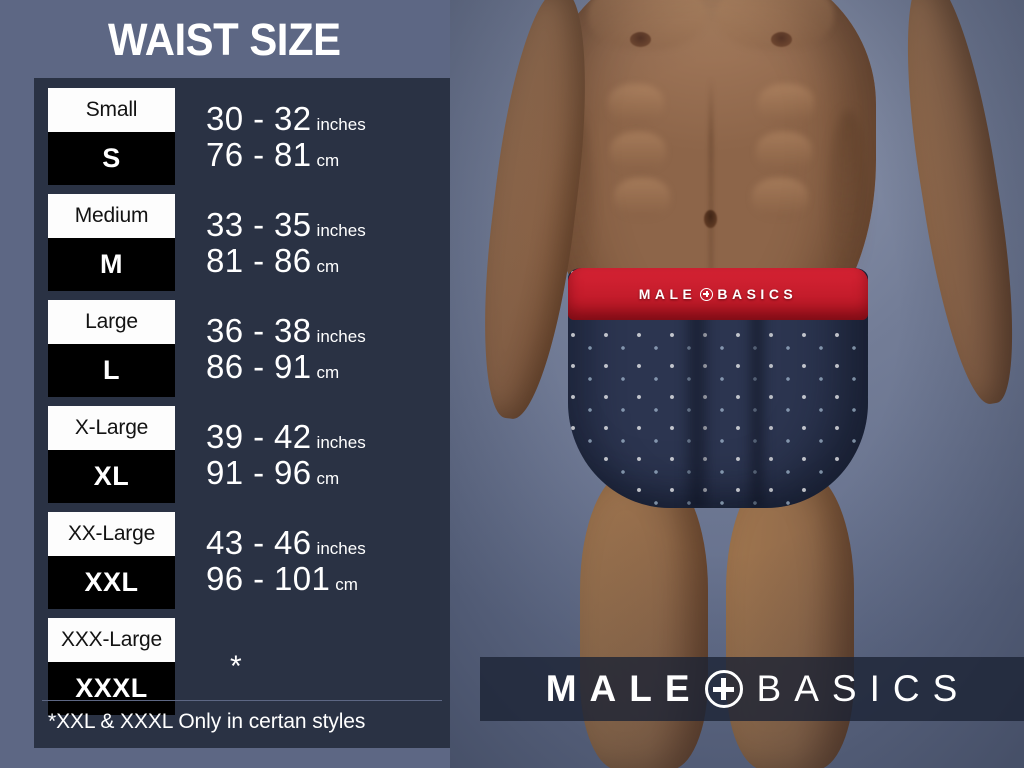 Image resolution: width=1024 pixels, height=768 pixels. I want to click on size-box-small: Small S, so click(111, 136).